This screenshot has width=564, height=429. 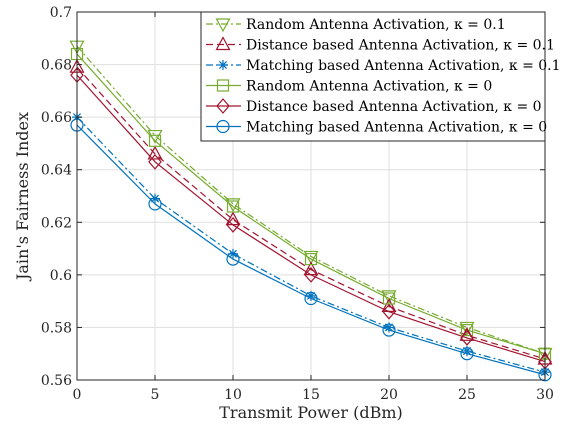 I want to click on y-tick-label: 0.6, so click(x=61, y=276).